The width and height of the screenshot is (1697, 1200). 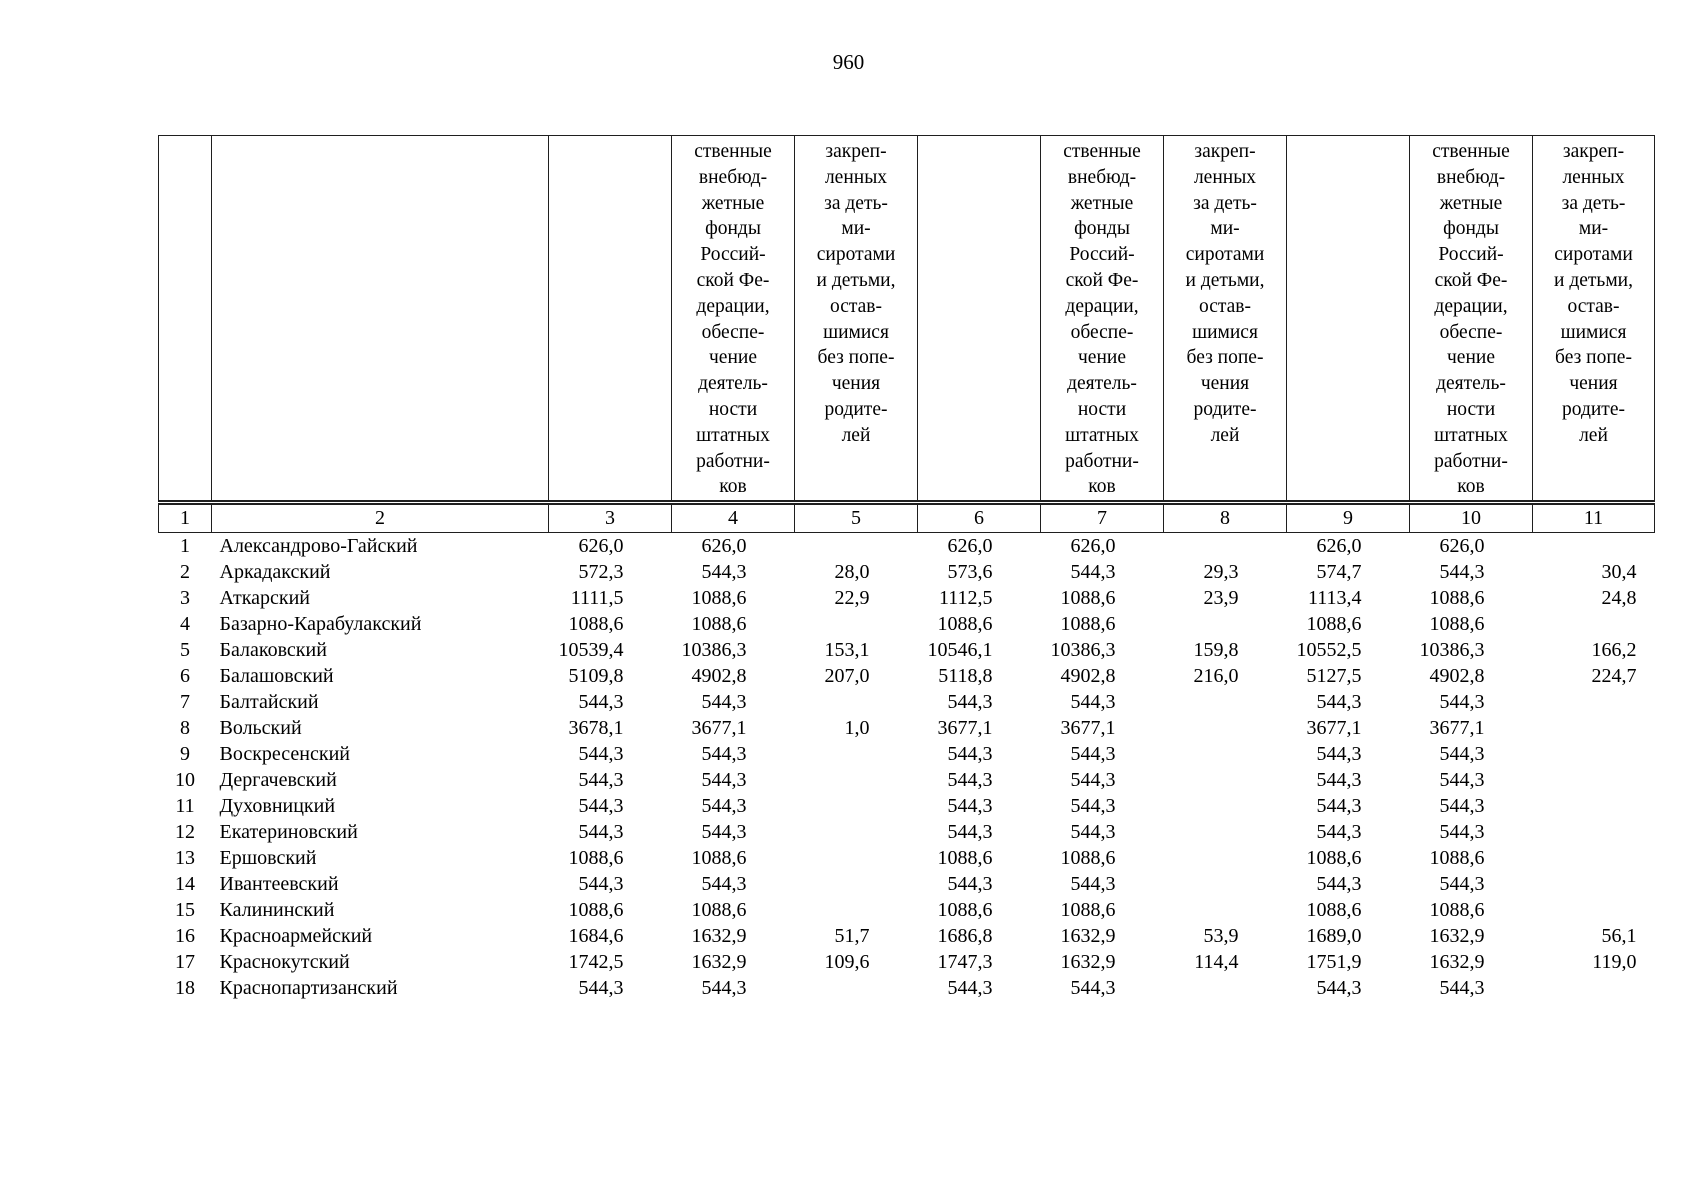 What do you see at coordinates (1614, 649) in the screenshot?
I see `value-cell: 166,2` at bounding box center [1614, 649].